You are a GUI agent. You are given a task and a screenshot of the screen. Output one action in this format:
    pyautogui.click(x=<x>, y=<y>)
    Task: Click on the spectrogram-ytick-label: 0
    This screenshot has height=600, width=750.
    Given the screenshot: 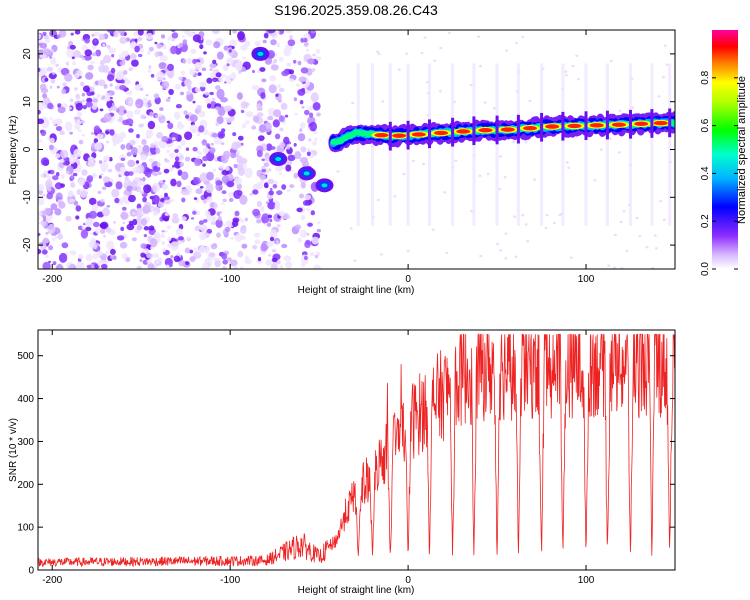 What is the action you would take?
    pyautogui.click(x=27, y=149)
    